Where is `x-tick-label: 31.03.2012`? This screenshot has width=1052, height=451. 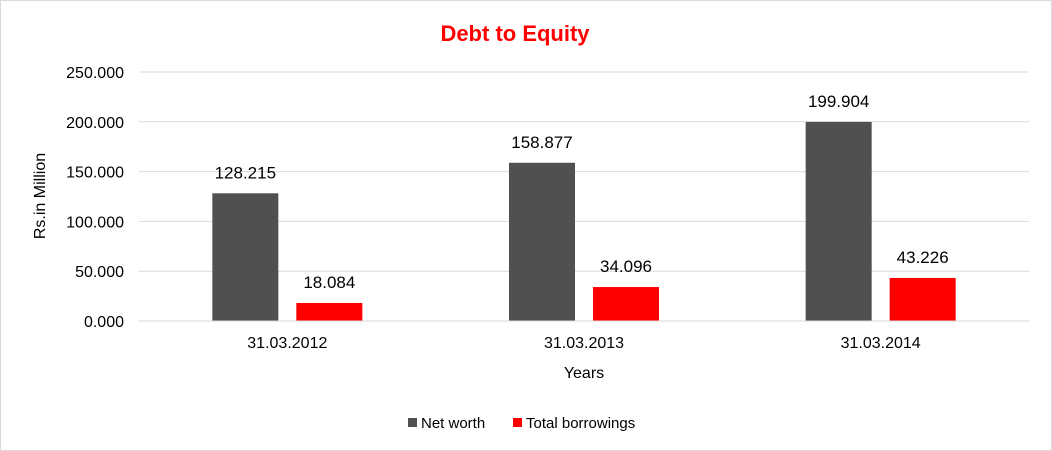
x-tick-label: 31.03.2012 is located at coordinates (287, 343).